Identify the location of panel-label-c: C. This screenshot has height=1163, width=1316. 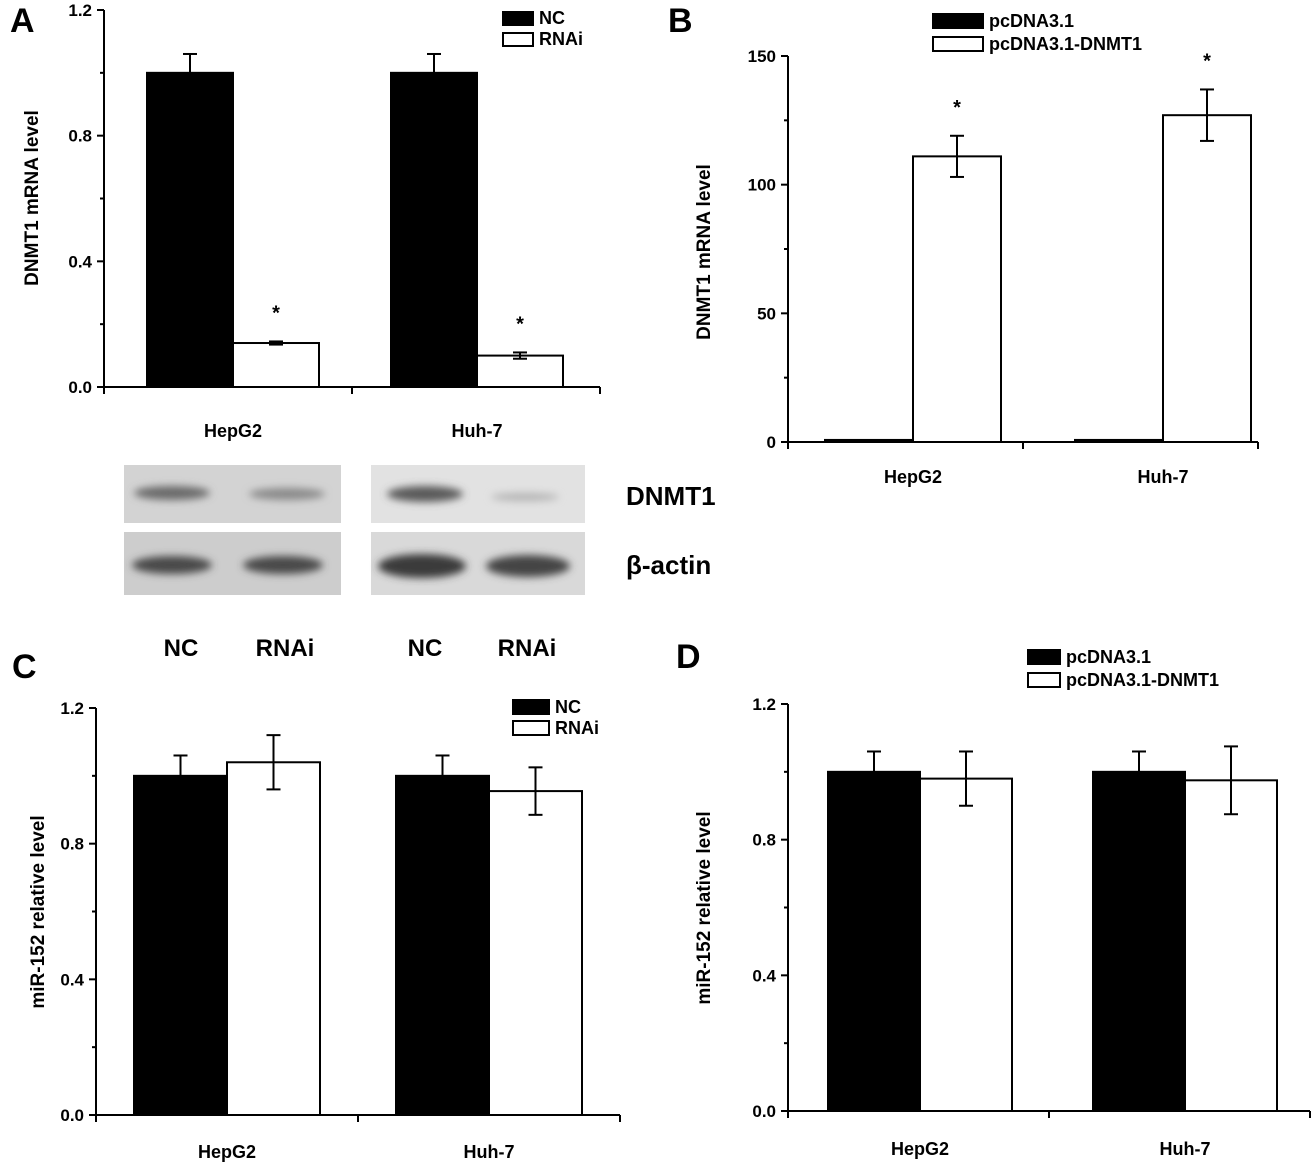
(24, 667).